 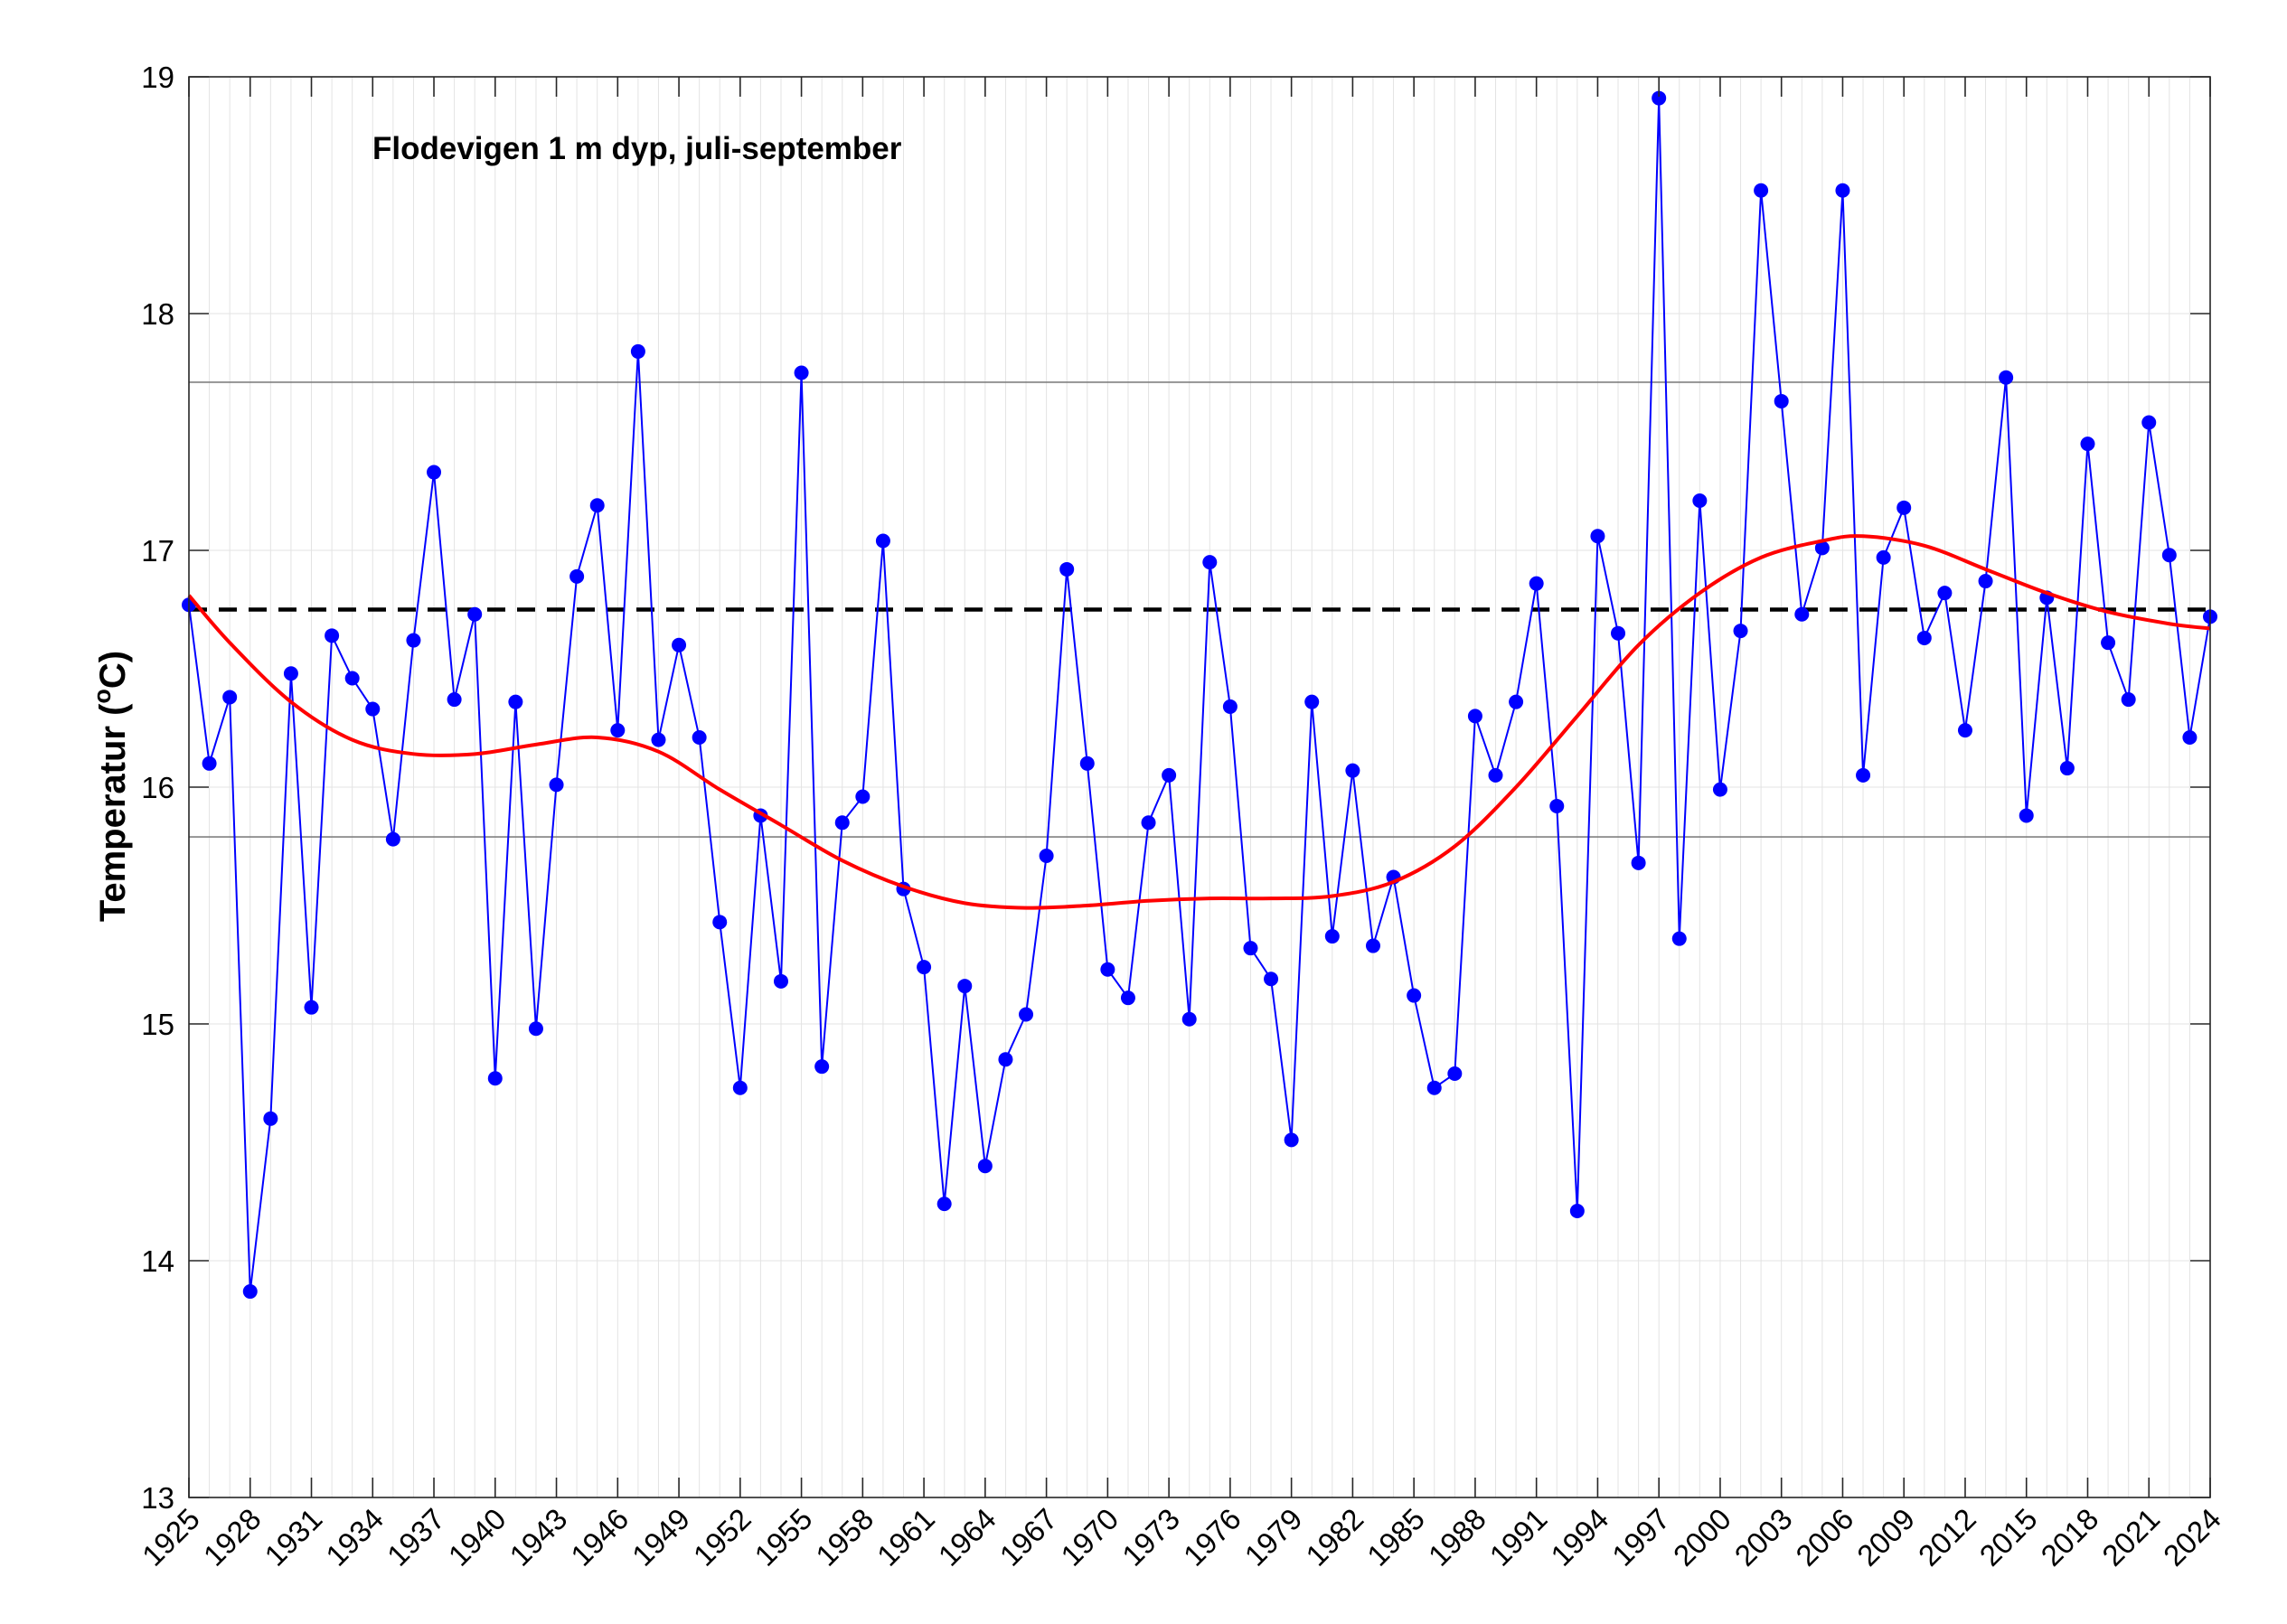 What do you see at coordinates (157, 1261) in the screenshot?
I see `y-tick-label: 14` at bounding box center [157, 1261].